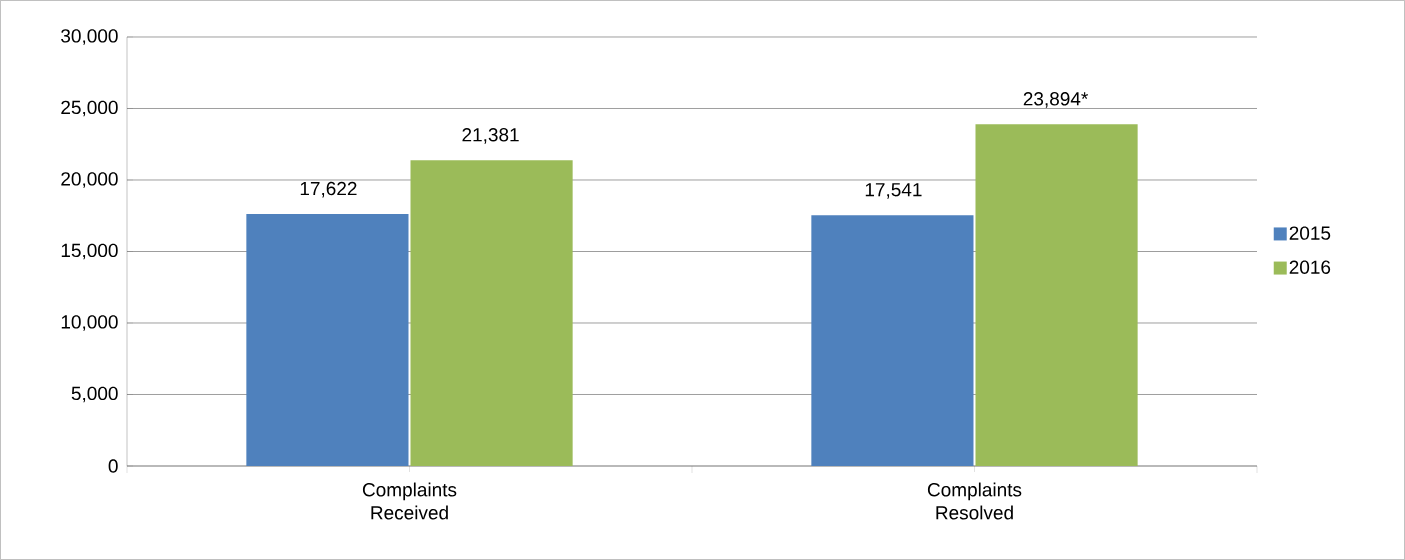 This screenshot has height=560, width=1405. What do you see at coordinates (89, 251) in the screenshot?
I see `y-tick-label: 15,000` at bounding box center [89, 251].